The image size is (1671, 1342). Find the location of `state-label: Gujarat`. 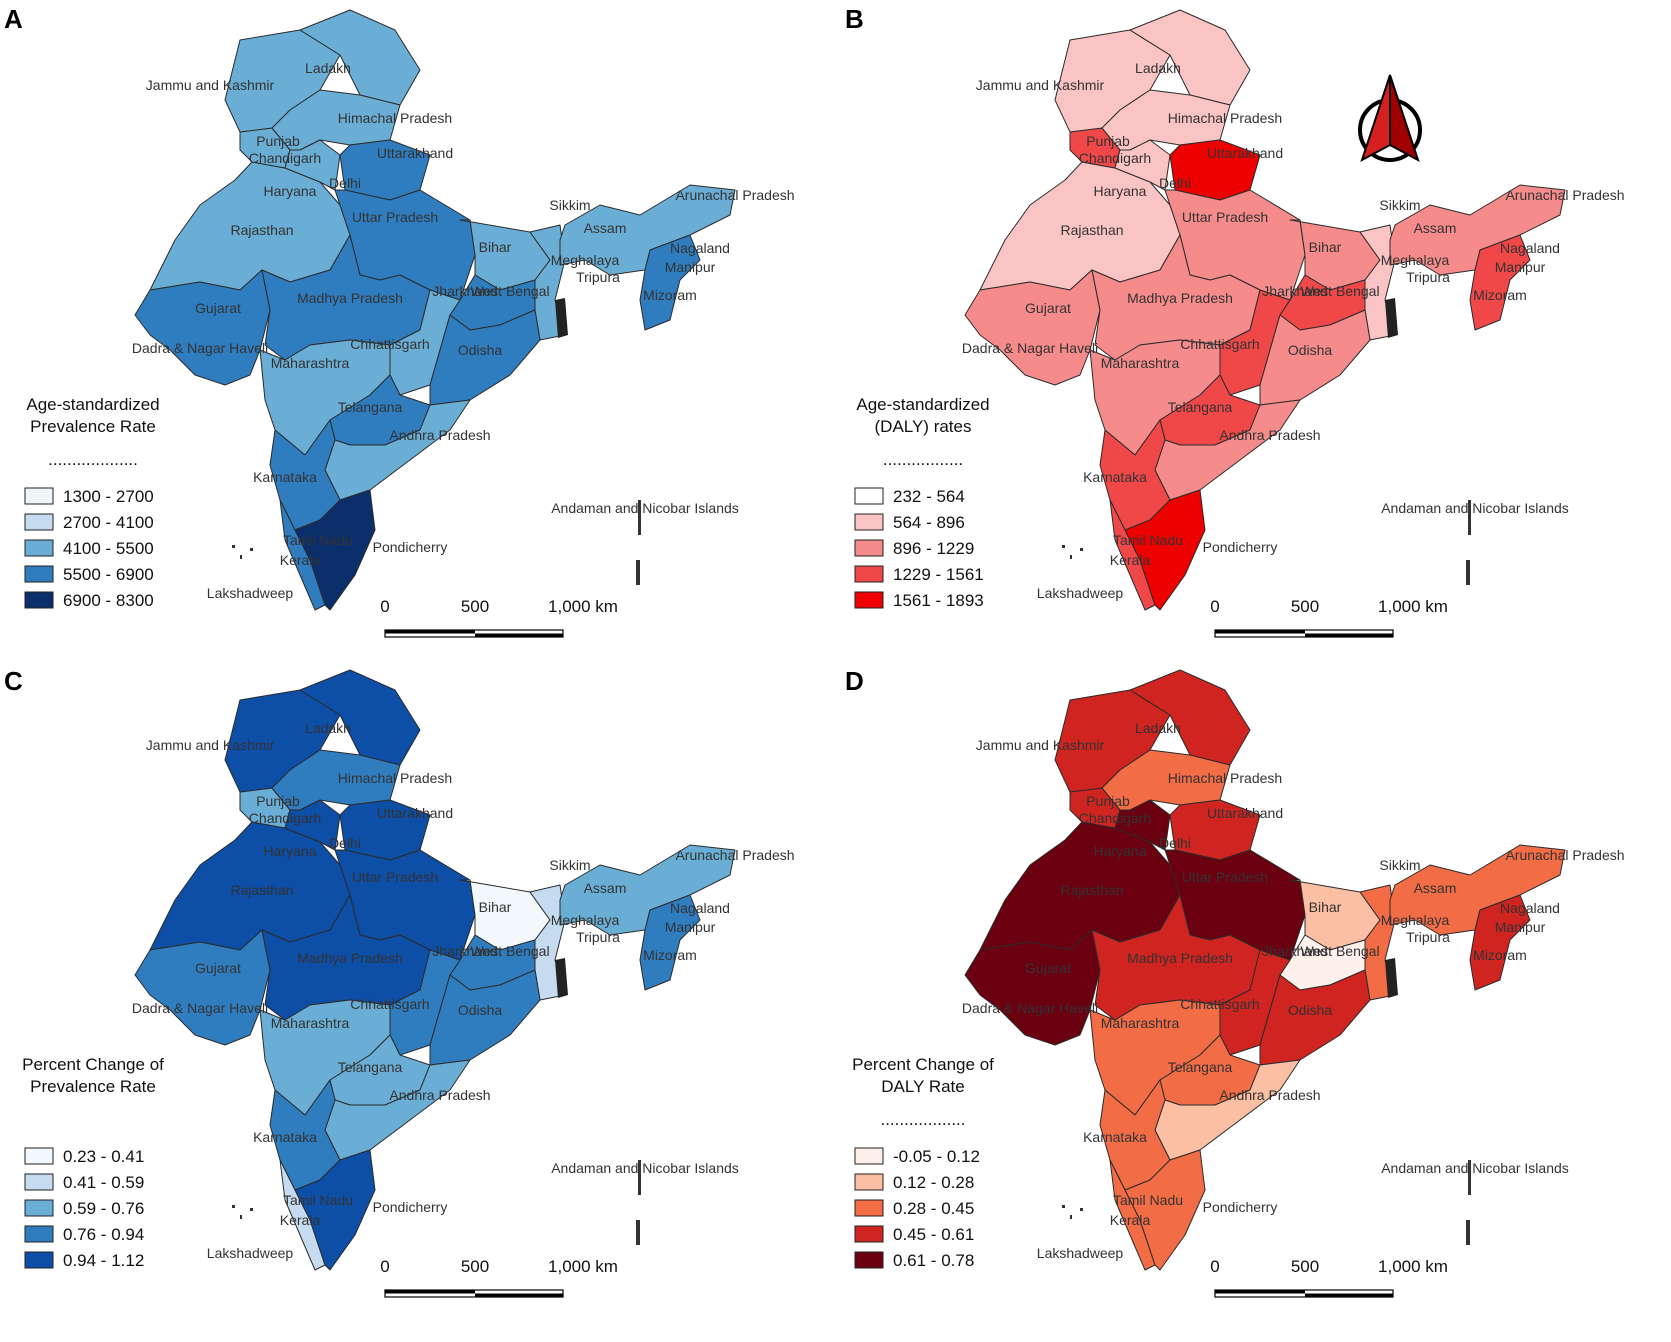

state-label: Gujarat is located at coordinates (218, 968).